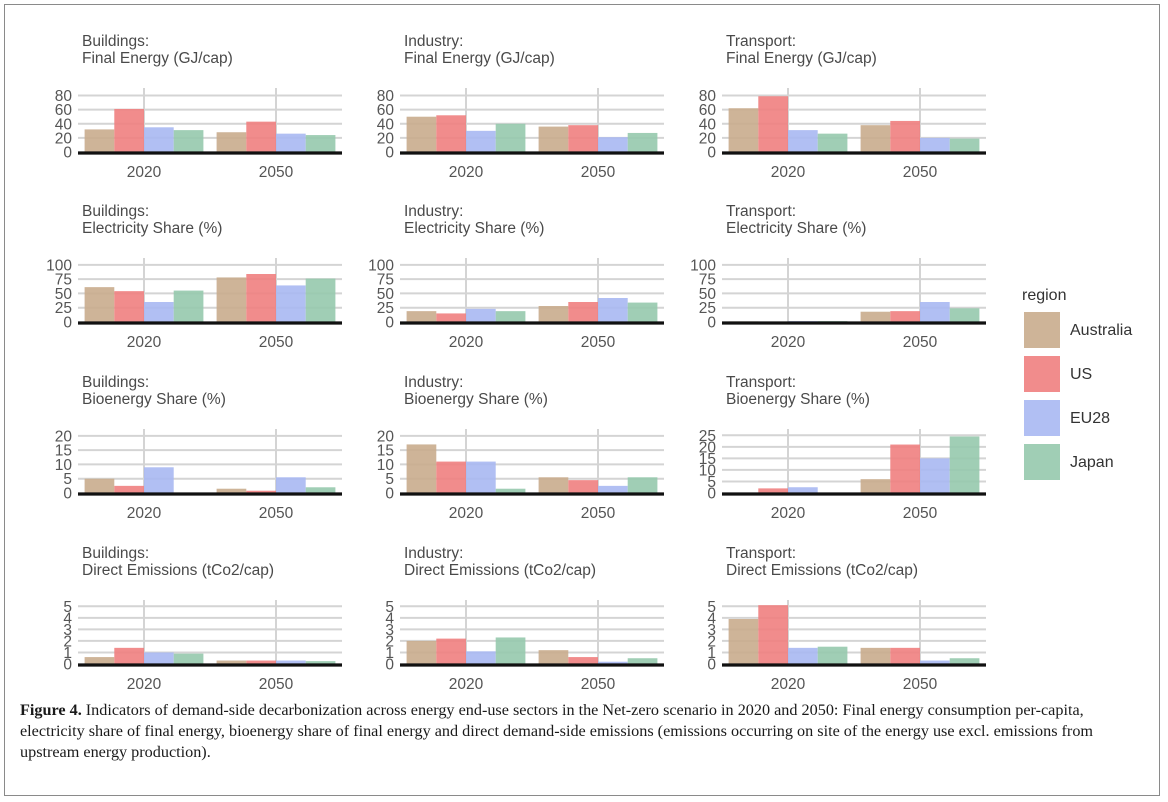 The height and width of the screenshot is (802, 1168). I want to click on y-tick-label: 1, so click(711, 653).